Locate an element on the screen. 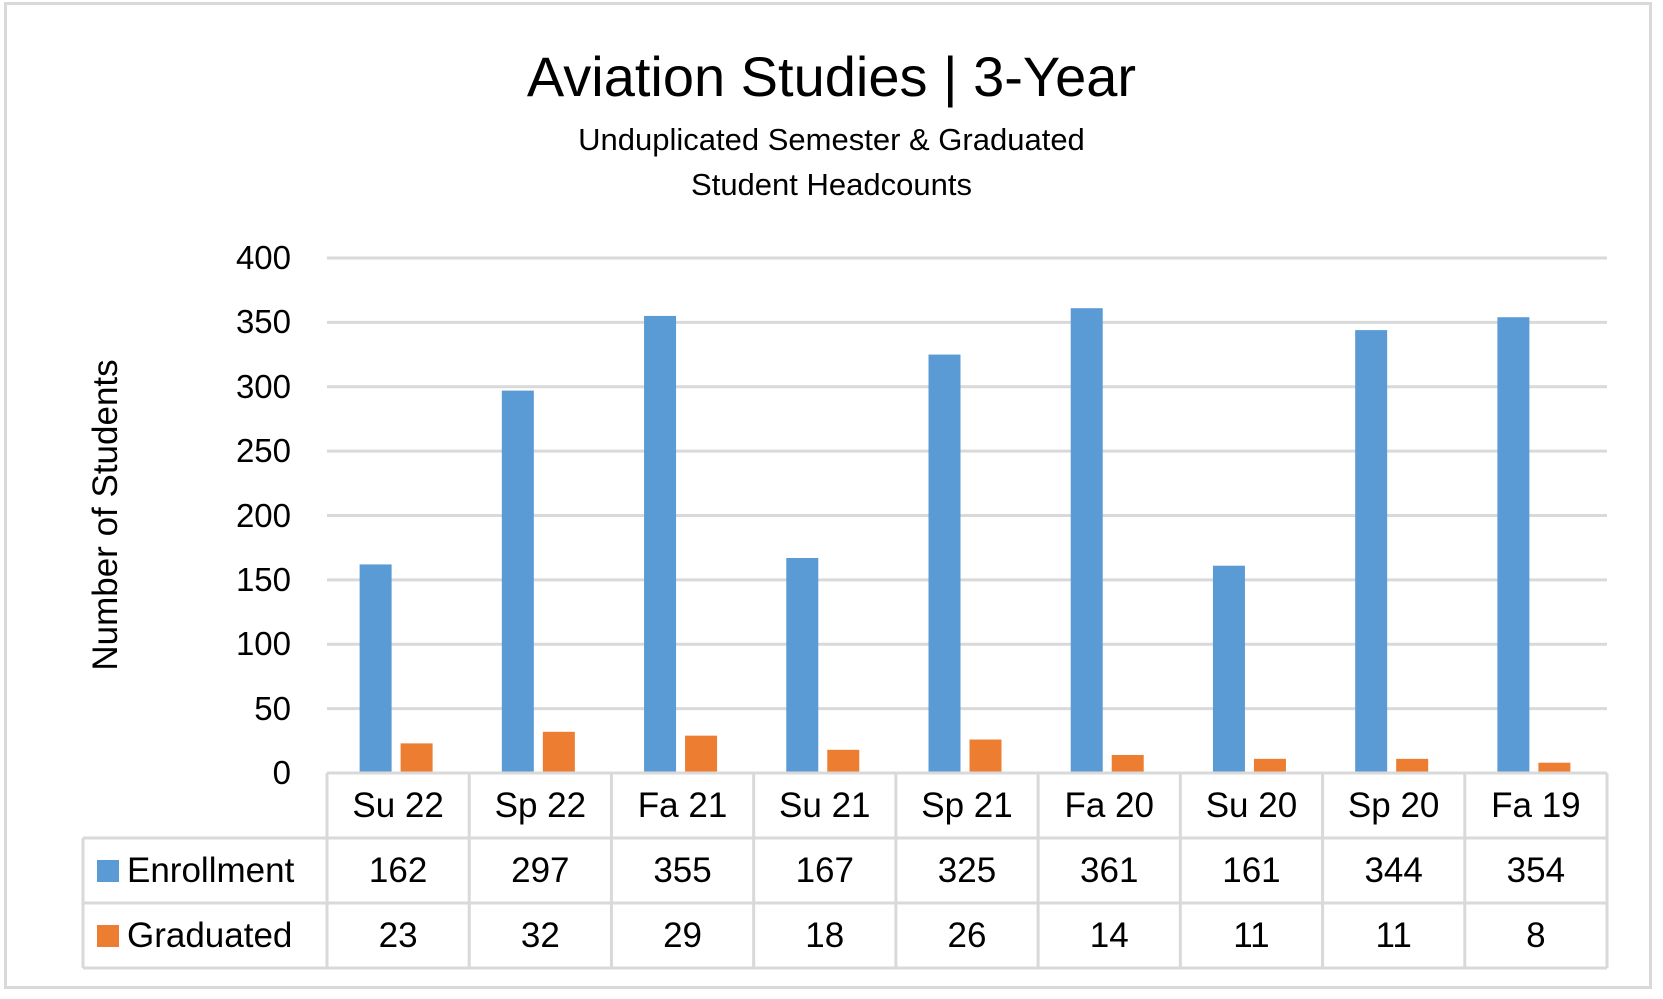  data-label-graduated: 29 is located at coordinates (683, 935).